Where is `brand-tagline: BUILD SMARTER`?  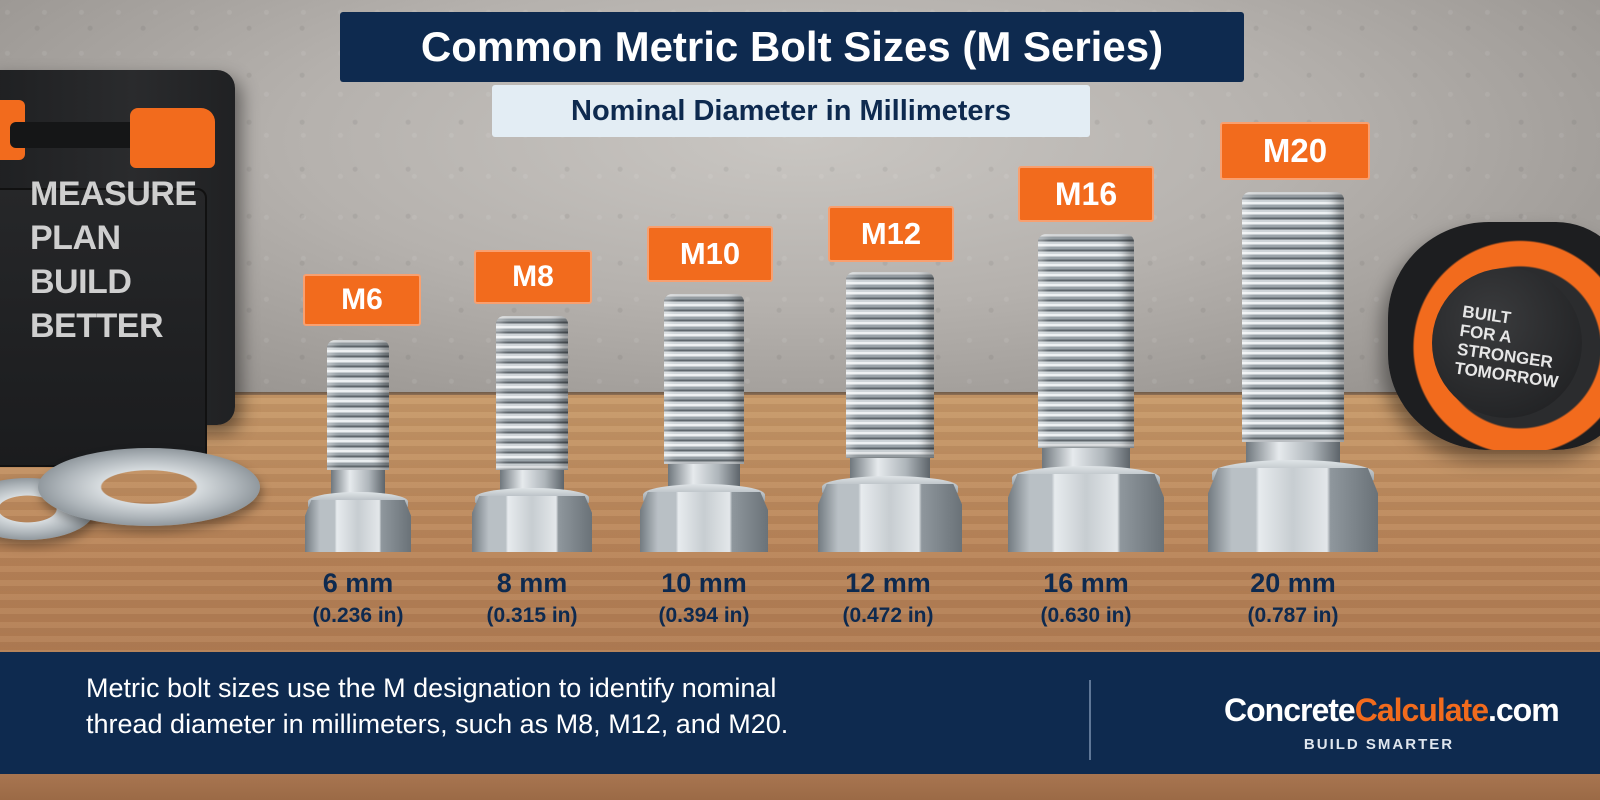
brand-tagline: BUILD SMARTER is located at coordinates (1379, 744).